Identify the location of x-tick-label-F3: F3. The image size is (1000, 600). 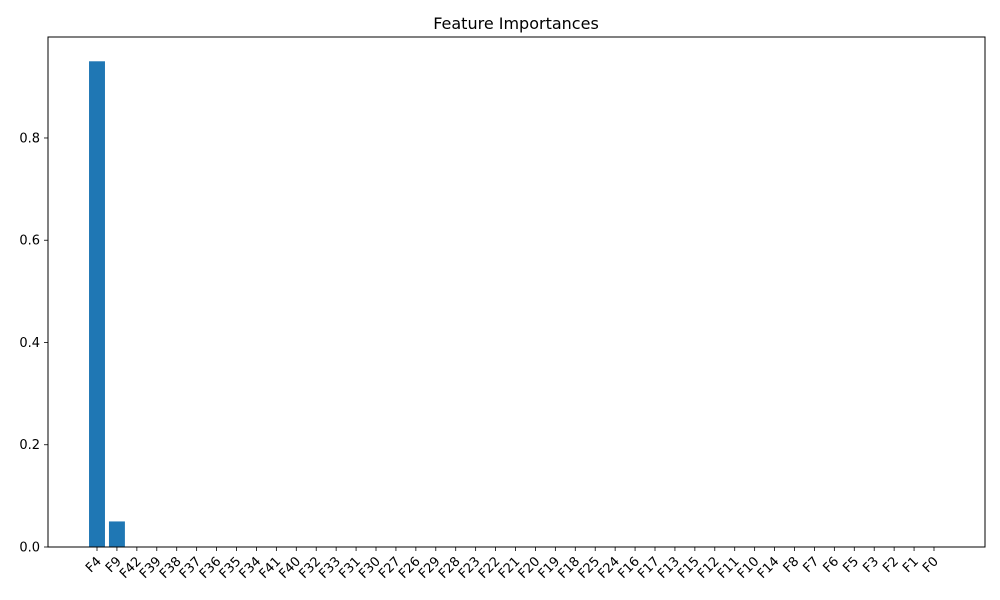
(871, 565).